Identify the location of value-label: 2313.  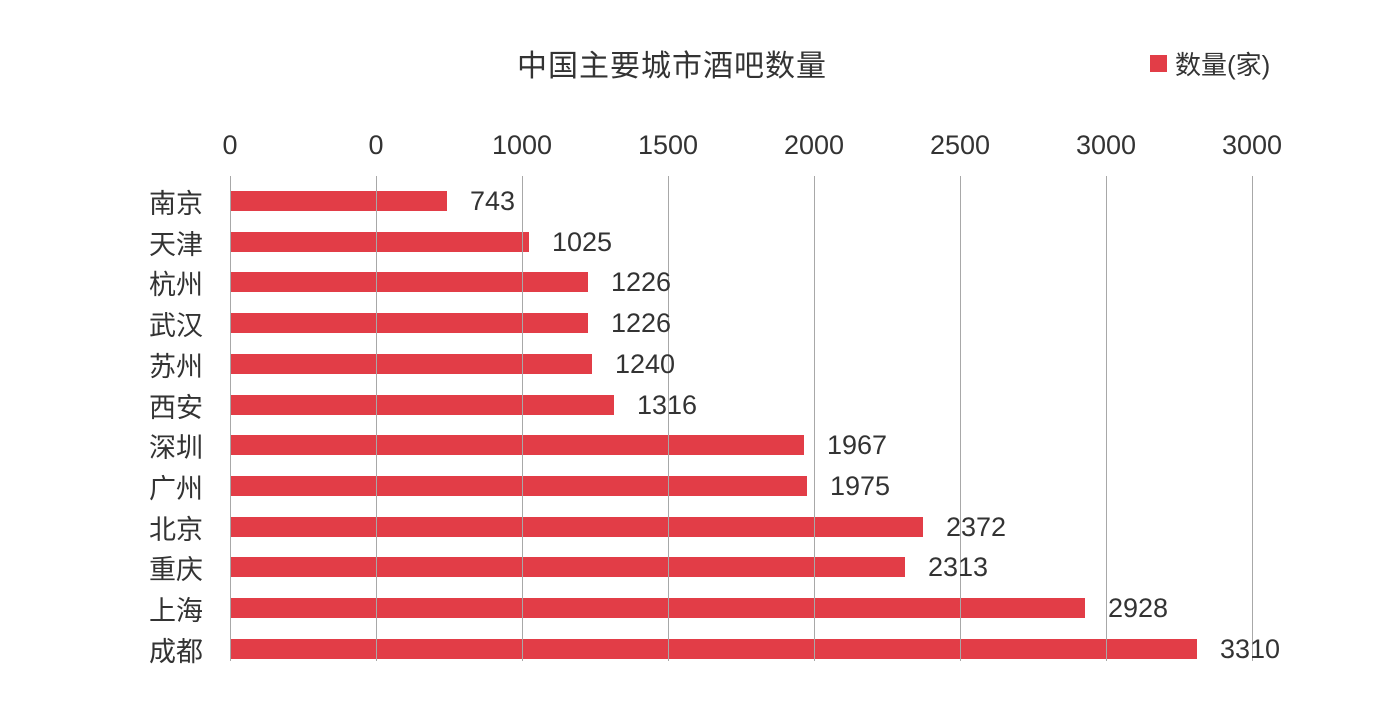
(958, 566).